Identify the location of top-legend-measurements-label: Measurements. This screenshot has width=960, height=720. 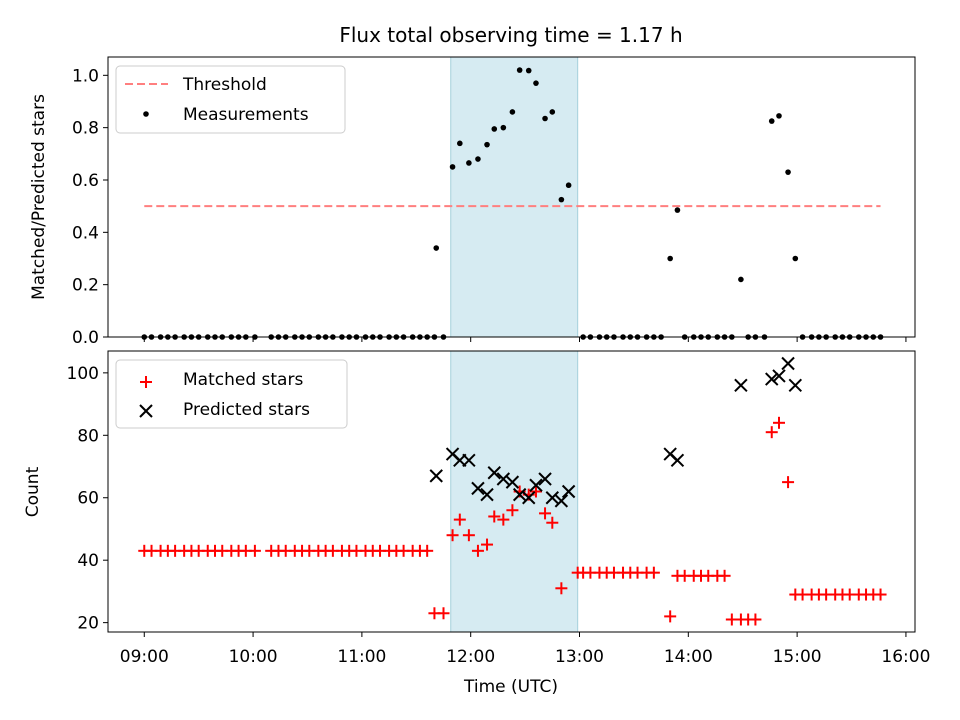
(246, 115).